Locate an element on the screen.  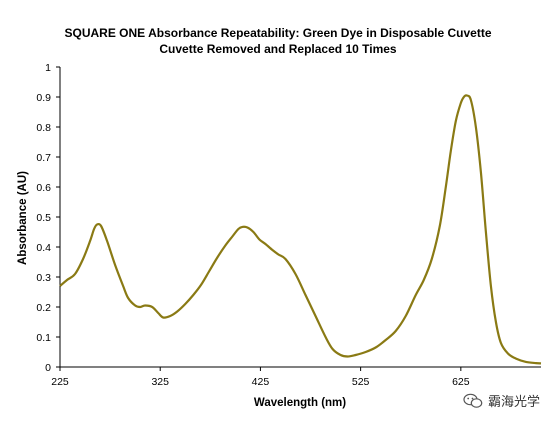
y-axis-ticks: 0 0.1 0.2 0.3 0.4 0.5 0.6 0.7 0.8 0.9 1 is located at coordinates (48, 218).